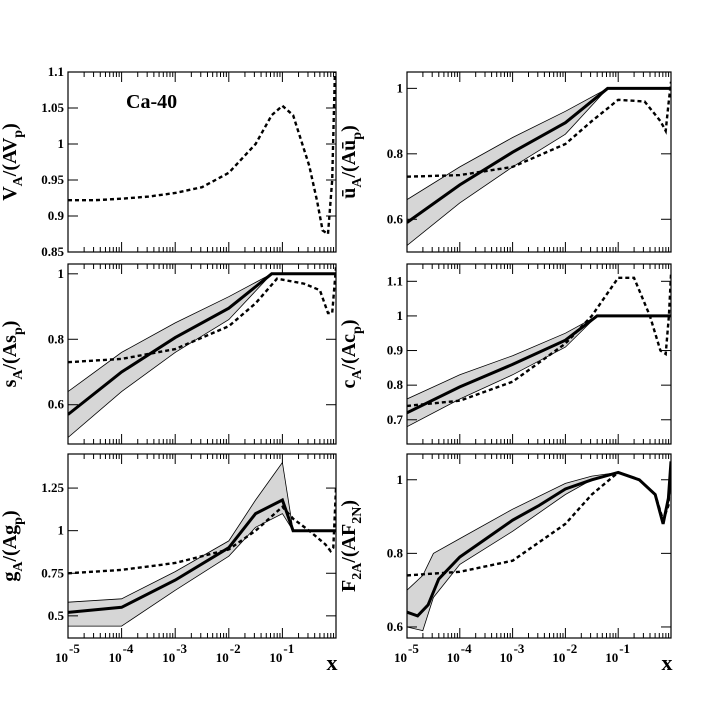 The width and height of the screenshot is (708, 708). Describe the element at coordinates (349, 586) in the screenshot. I see `y-axis-label-main: F` at that location.